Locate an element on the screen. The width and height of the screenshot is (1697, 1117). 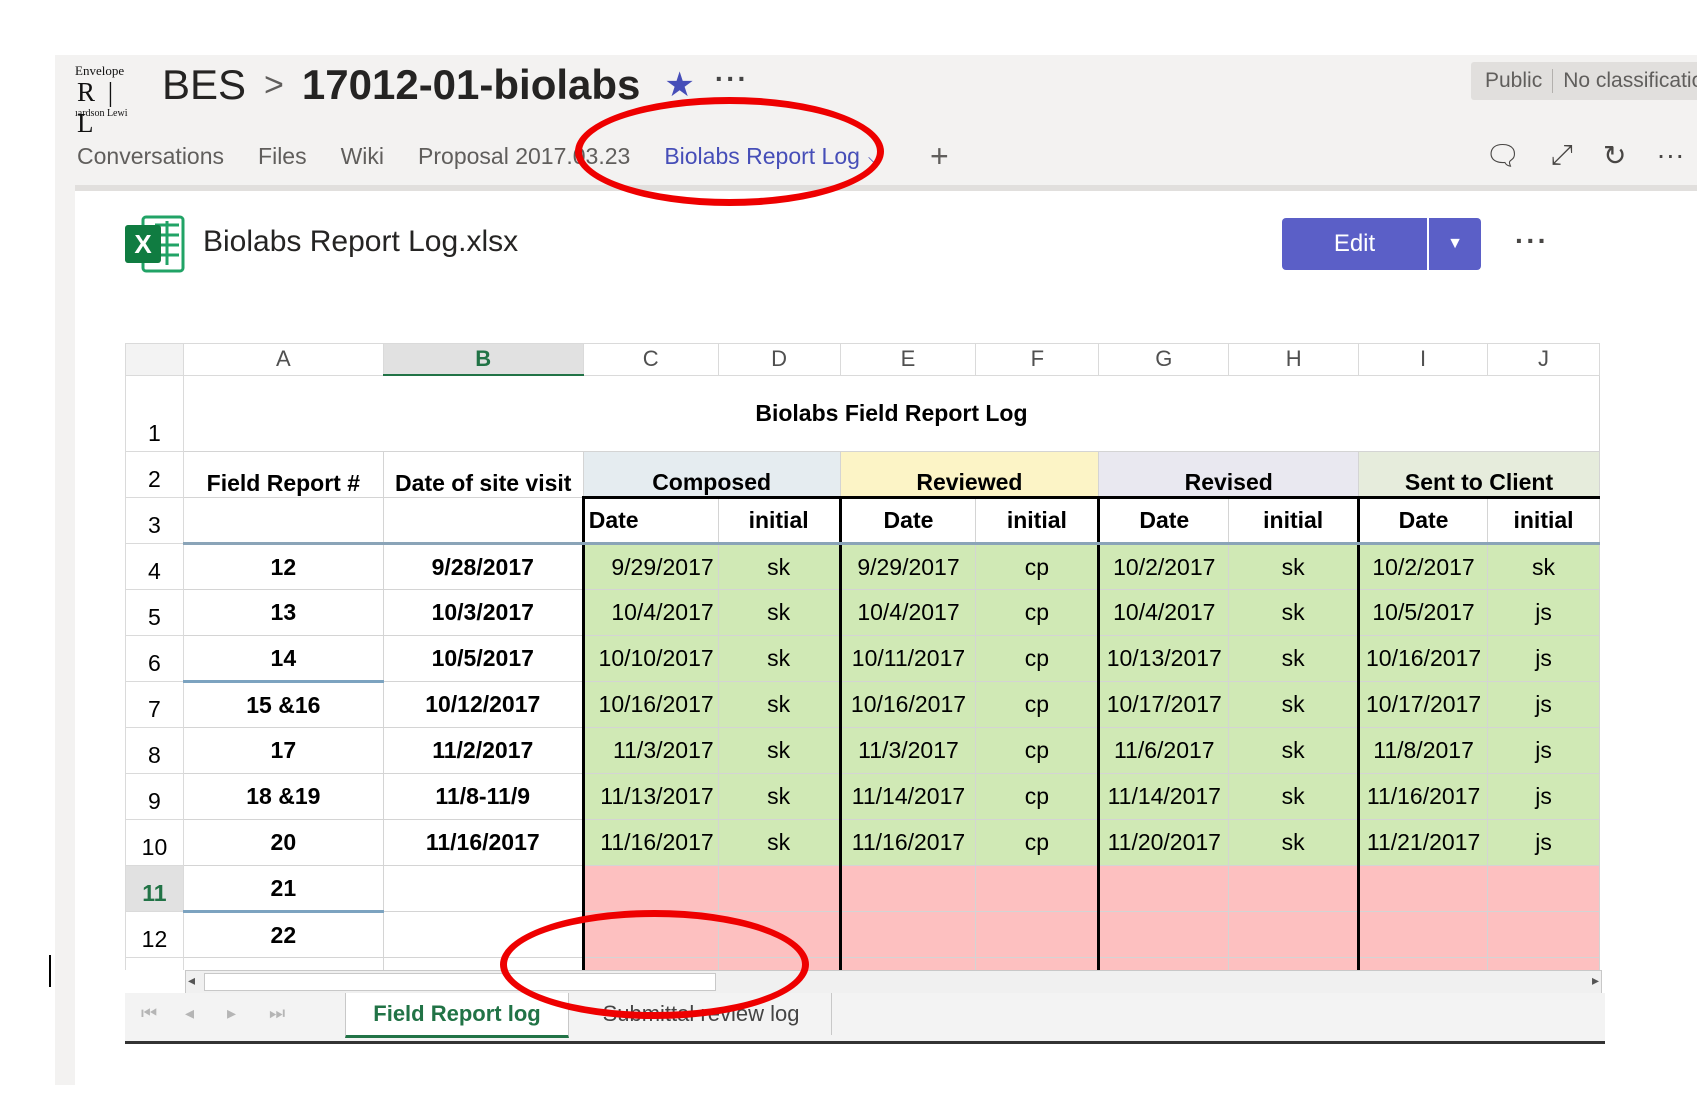
row-header: 11 is located at coordinates (154, 888).